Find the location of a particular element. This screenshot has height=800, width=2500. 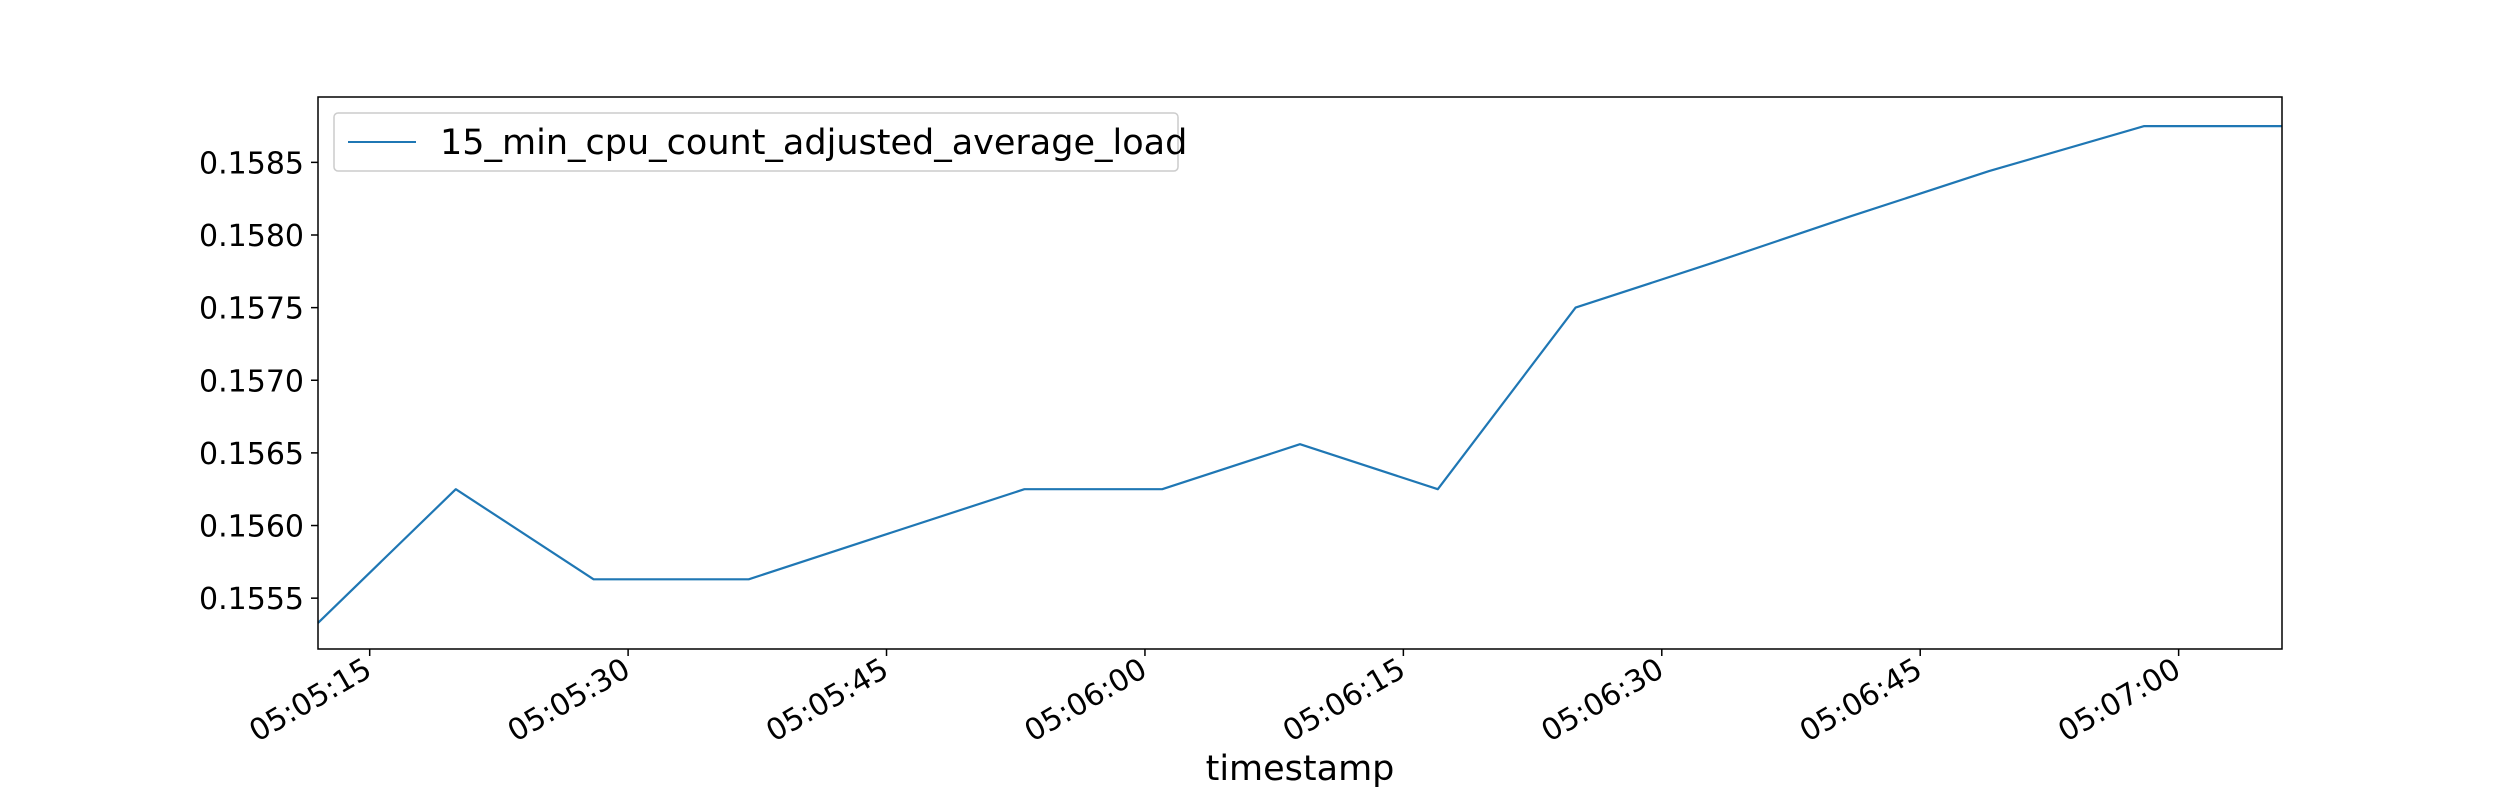

x-tick-label: 05:05:45 is located at coordinates (827, 701).